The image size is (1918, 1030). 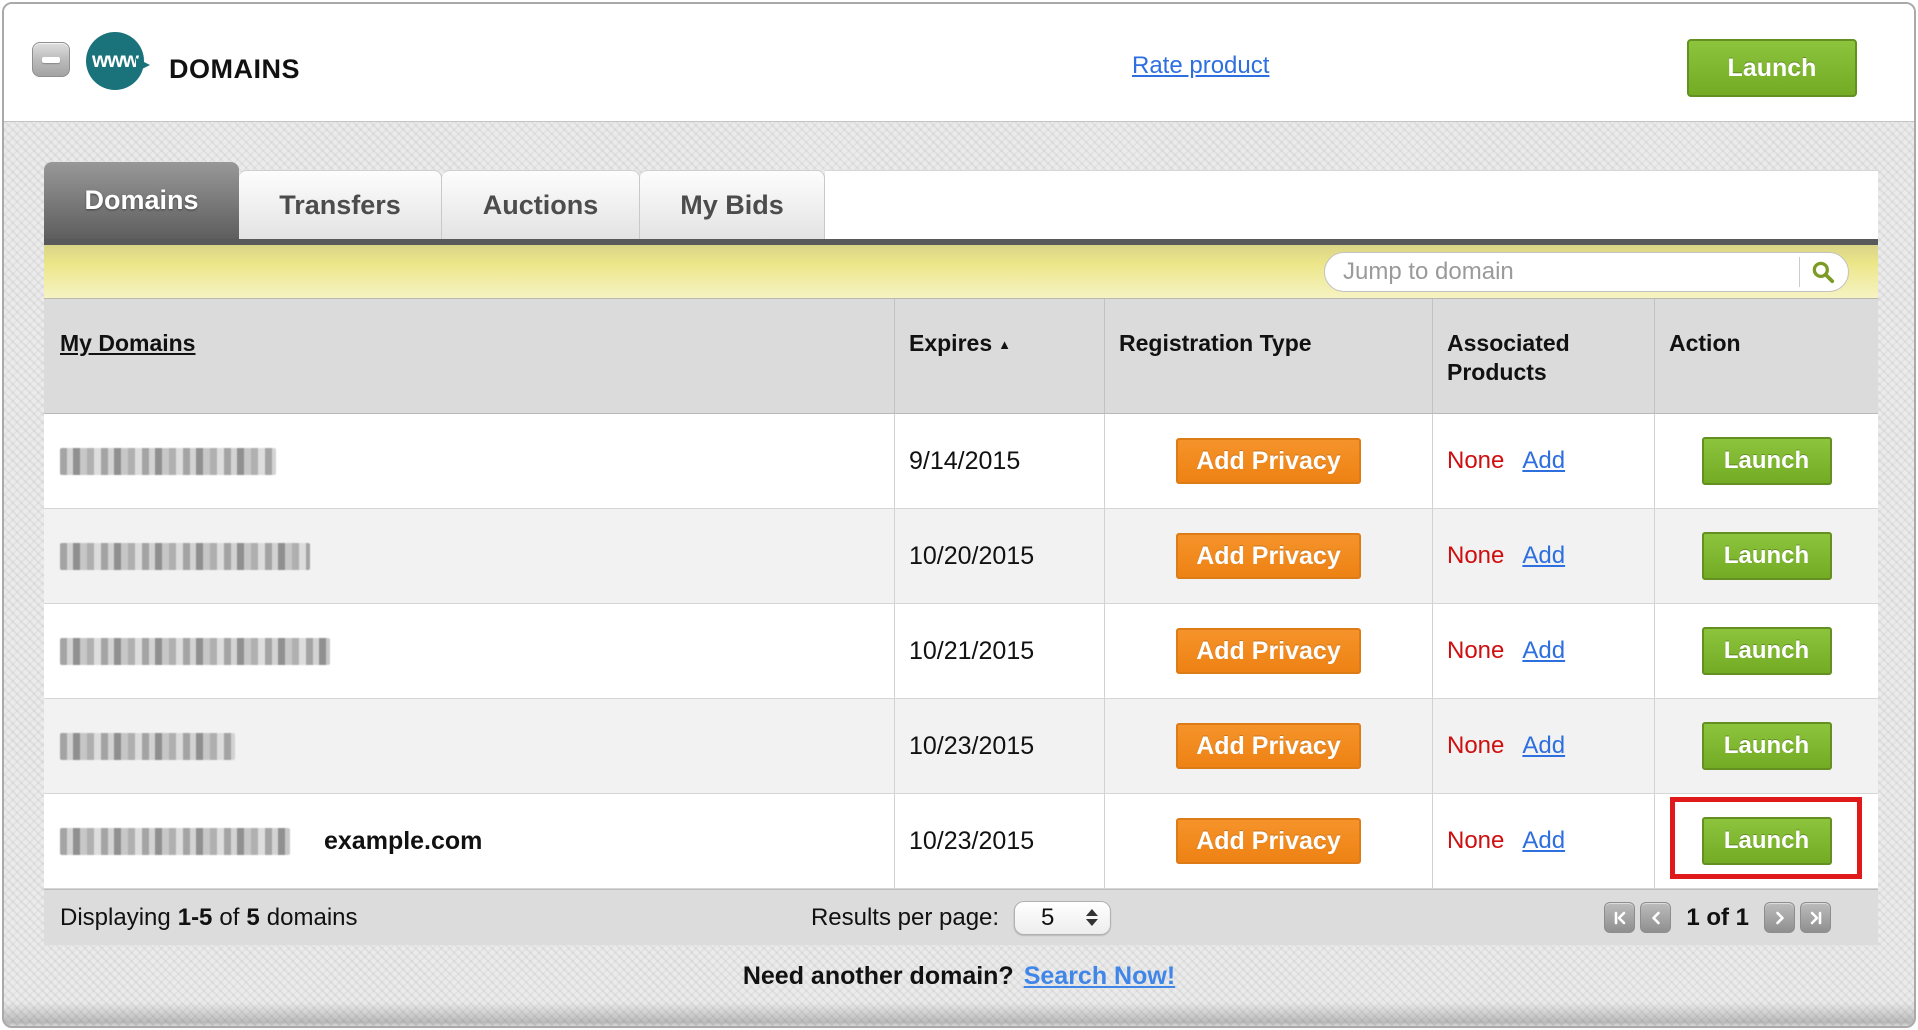 I want to click on minus-icon, so click(x=51, y=60).